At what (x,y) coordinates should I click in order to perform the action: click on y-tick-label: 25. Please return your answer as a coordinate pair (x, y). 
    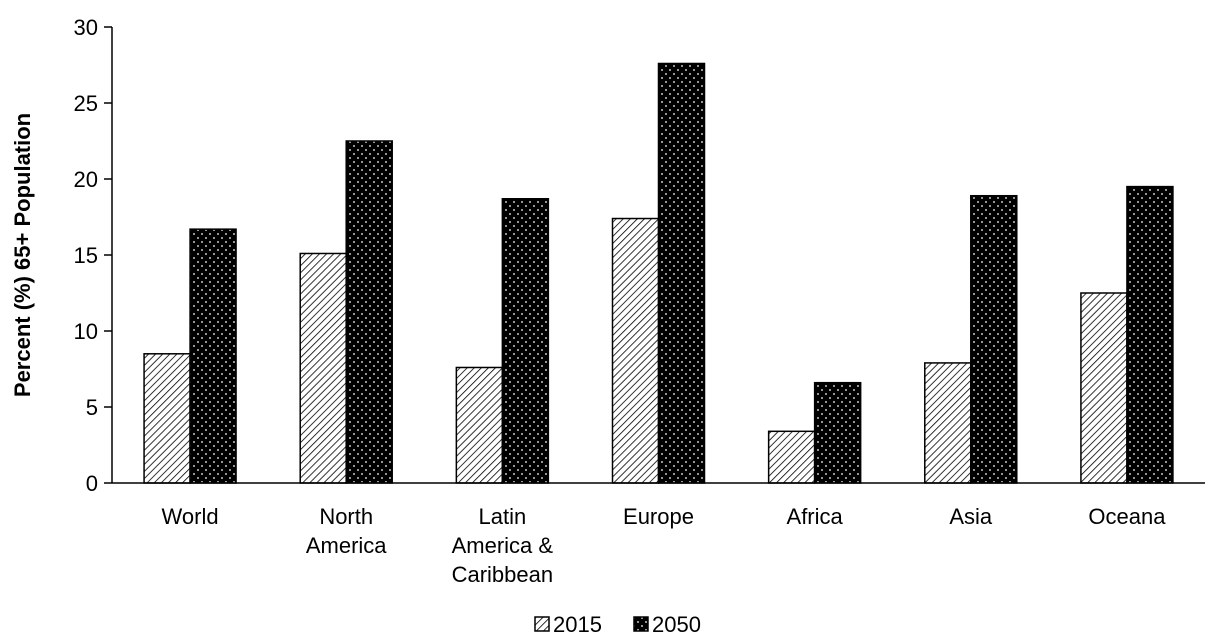
    Looking at the image, I should click on (86, 103).